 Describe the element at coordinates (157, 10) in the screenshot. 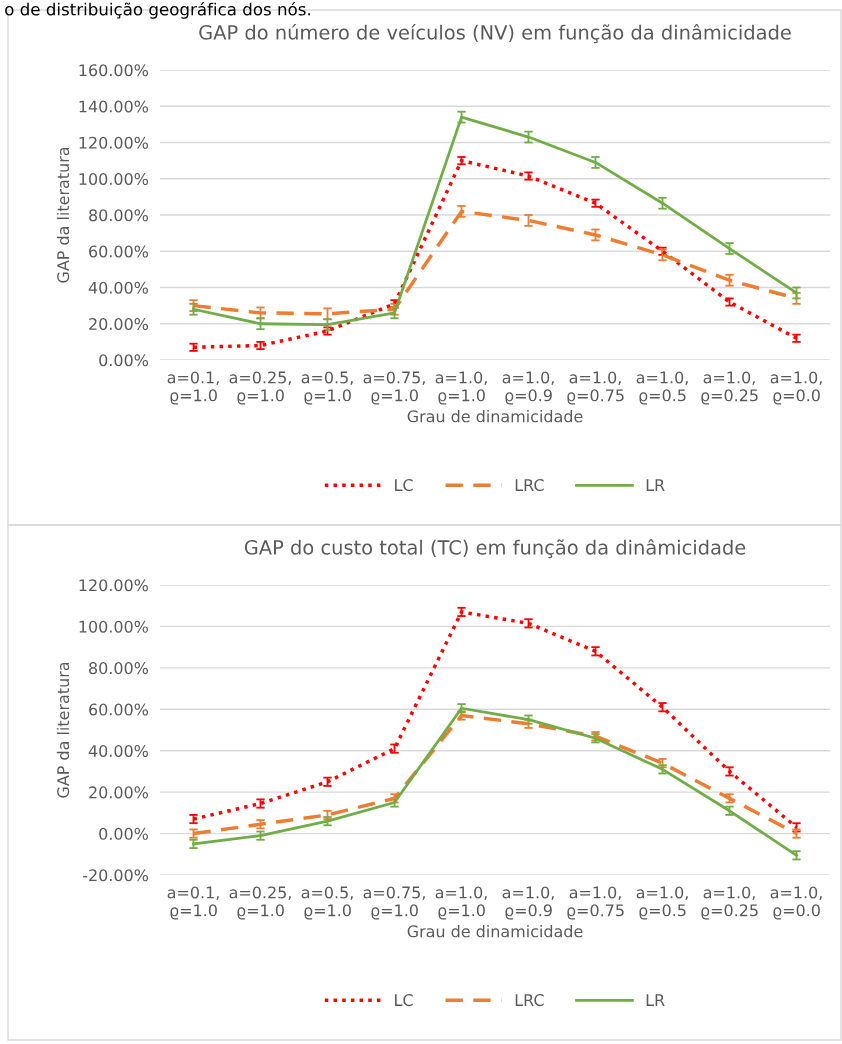

I see `text: o de distribuição geográfica dos nós.` at that location.